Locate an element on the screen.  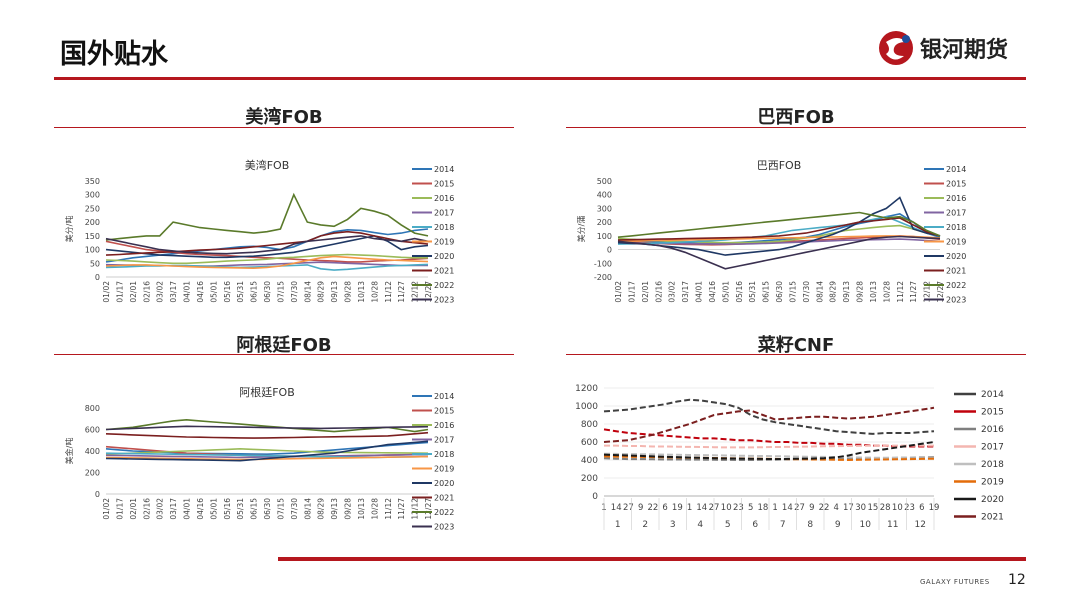
x-day-label: 10 is located at coordinates (726, 508).